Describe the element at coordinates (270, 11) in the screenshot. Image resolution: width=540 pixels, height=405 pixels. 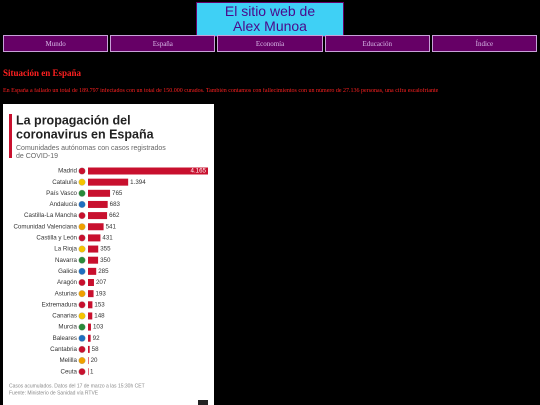
I see `site-title: El sitio web de` at that location.